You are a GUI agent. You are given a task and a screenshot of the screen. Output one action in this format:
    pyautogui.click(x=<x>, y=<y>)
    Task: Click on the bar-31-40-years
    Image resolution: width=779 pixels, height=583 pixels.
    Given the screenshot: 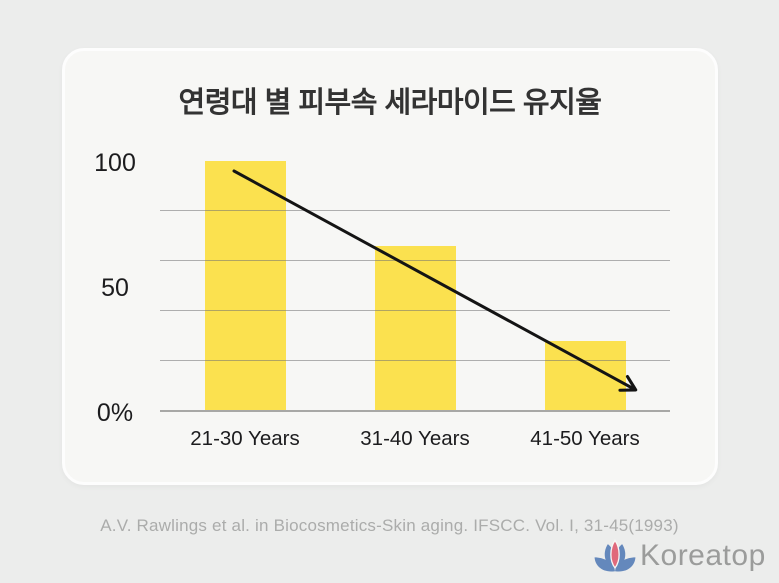 What is the action you would take?
    pyautogui.click(x=415, y=328)
    